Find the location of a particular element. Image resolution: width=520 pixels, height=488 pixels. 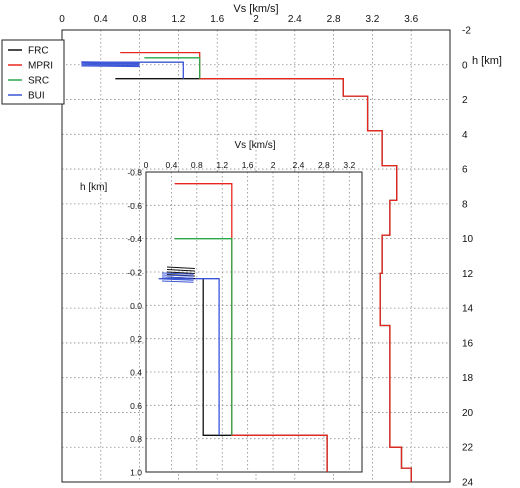

y-tick-label: 4 is located at coordinates (465, 135).